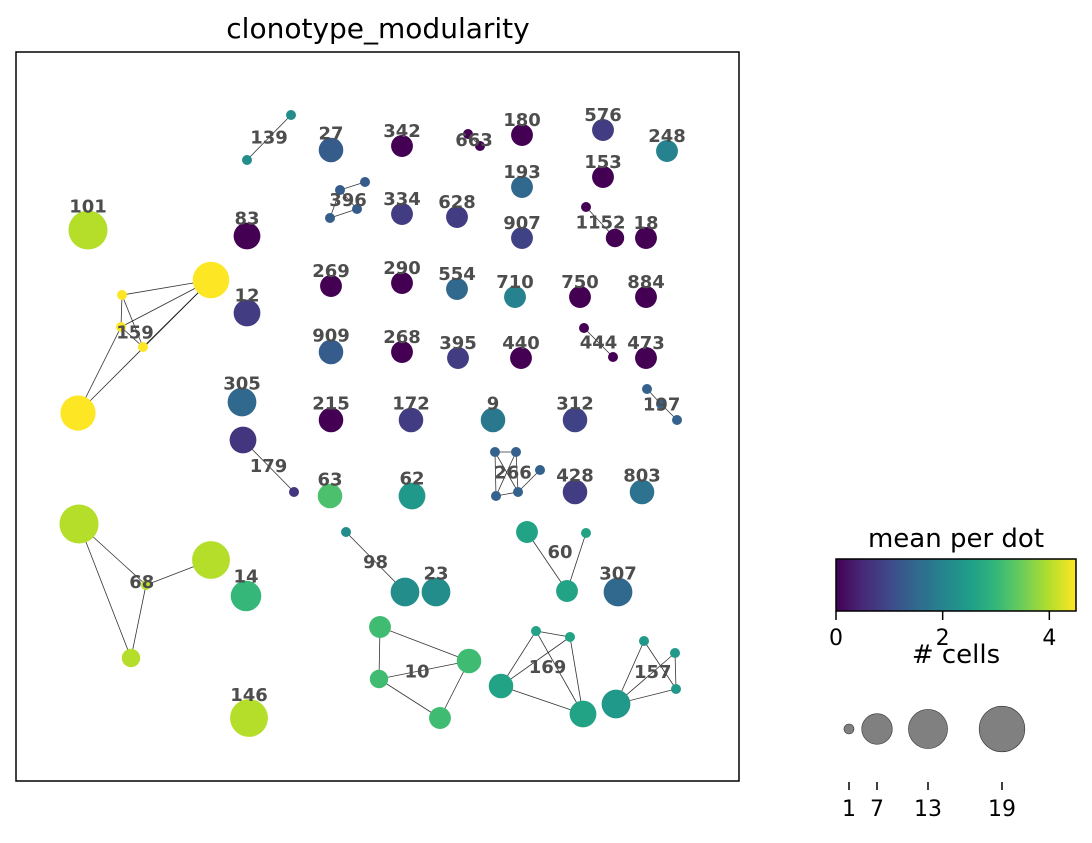 The height and width of the screenshot is (843, 1092). What do you see at coordinates (474, 140) in the screenshot?
I see `clonotype-label-663: 663` at bounding box center [474, 140].